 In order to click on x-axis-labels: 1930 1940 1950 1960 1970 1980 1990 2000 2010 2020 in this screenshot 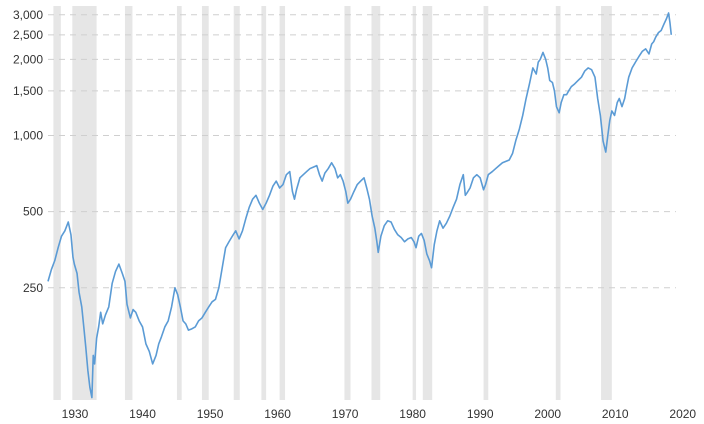, I will do `click(379, 414)`.